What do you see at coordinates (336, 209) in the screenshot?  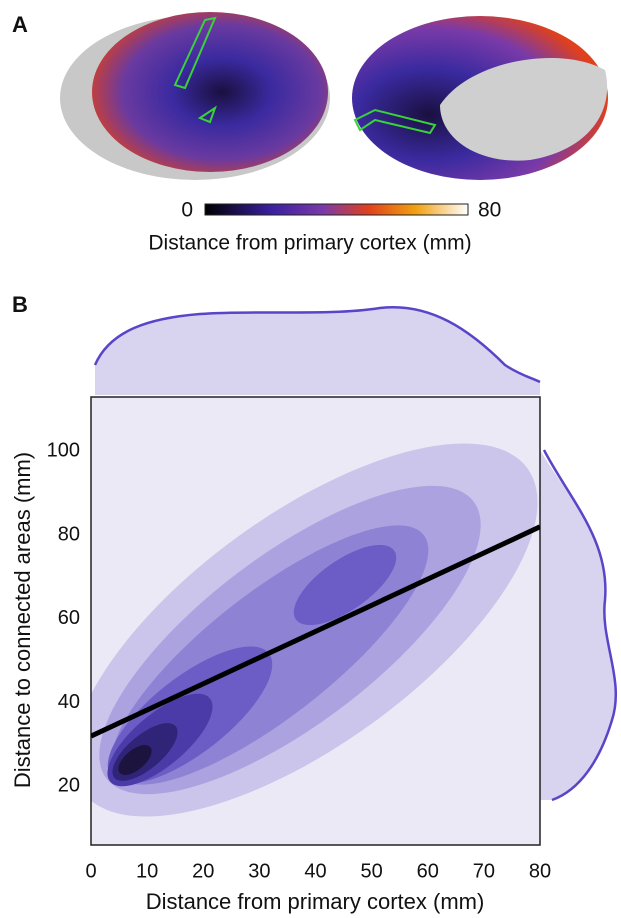 I see `colorbar` at bounding box center [336, 209].